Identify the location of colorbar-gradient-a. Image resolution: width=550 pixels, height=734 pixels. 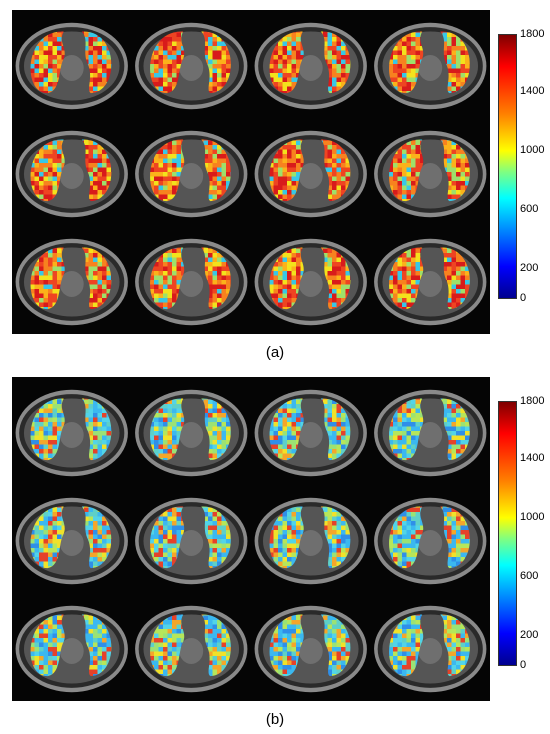
(507, 166).